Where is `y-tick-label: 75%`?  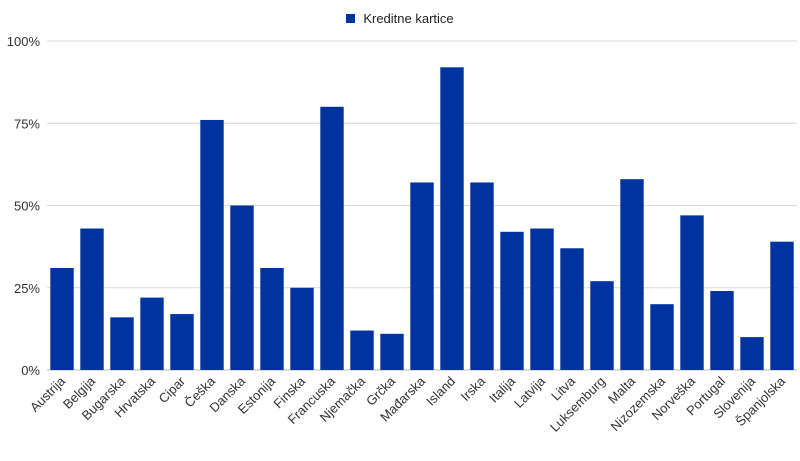 y-tick-label: 75% is located at coordinates (27, 123).